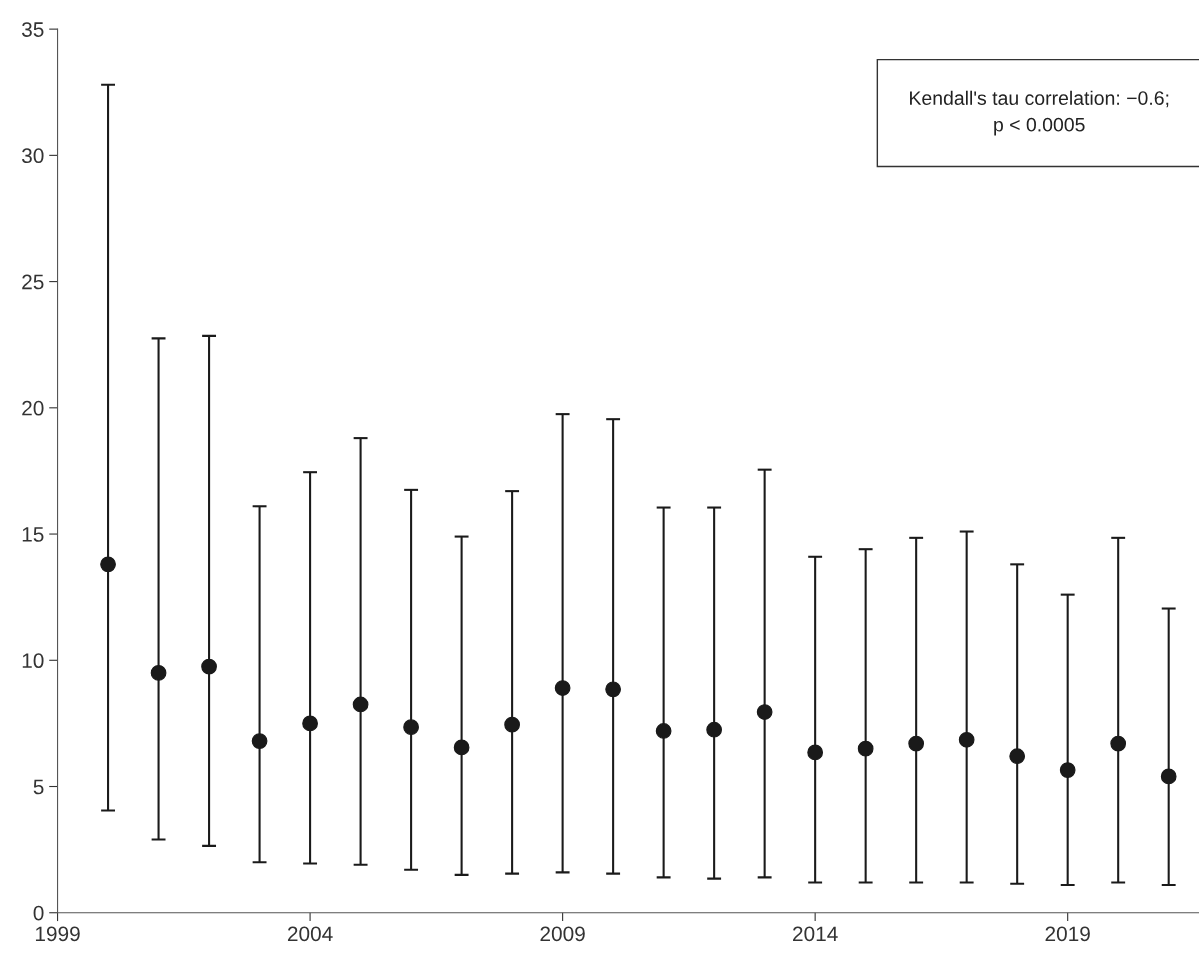  Describe the element at coordinates (57, 934) in the screenshot. I see `x-tick-label: 1999` at that location.